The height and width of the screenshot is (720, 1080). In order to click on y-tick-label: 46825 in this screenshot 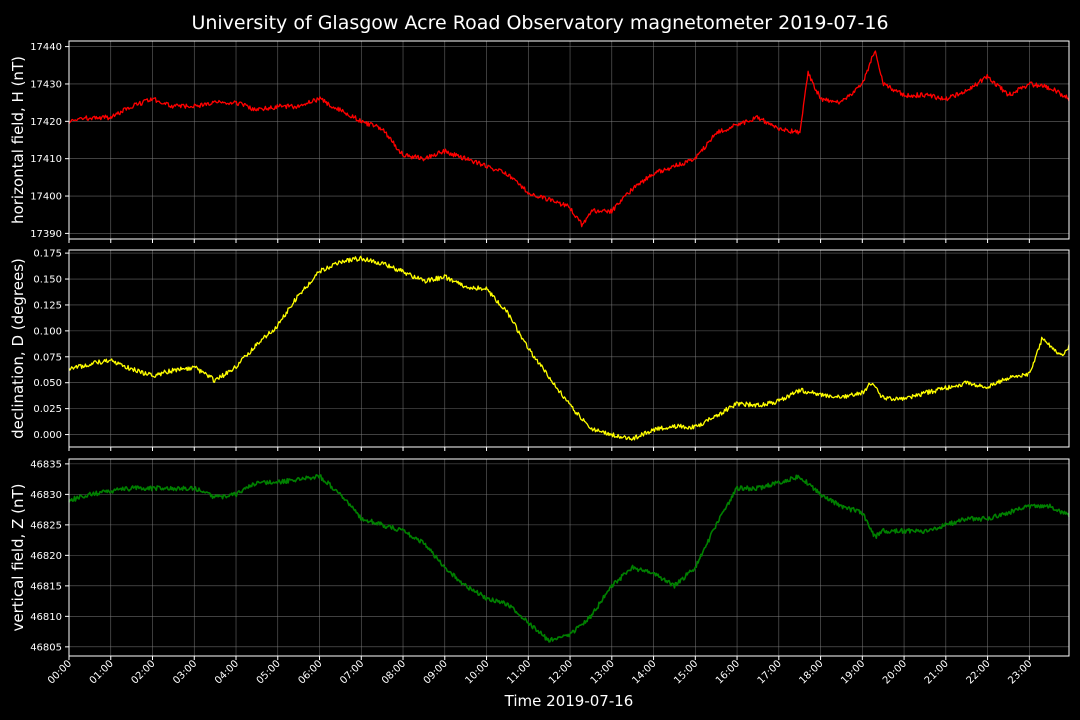, I will do `click(46, 525)`.